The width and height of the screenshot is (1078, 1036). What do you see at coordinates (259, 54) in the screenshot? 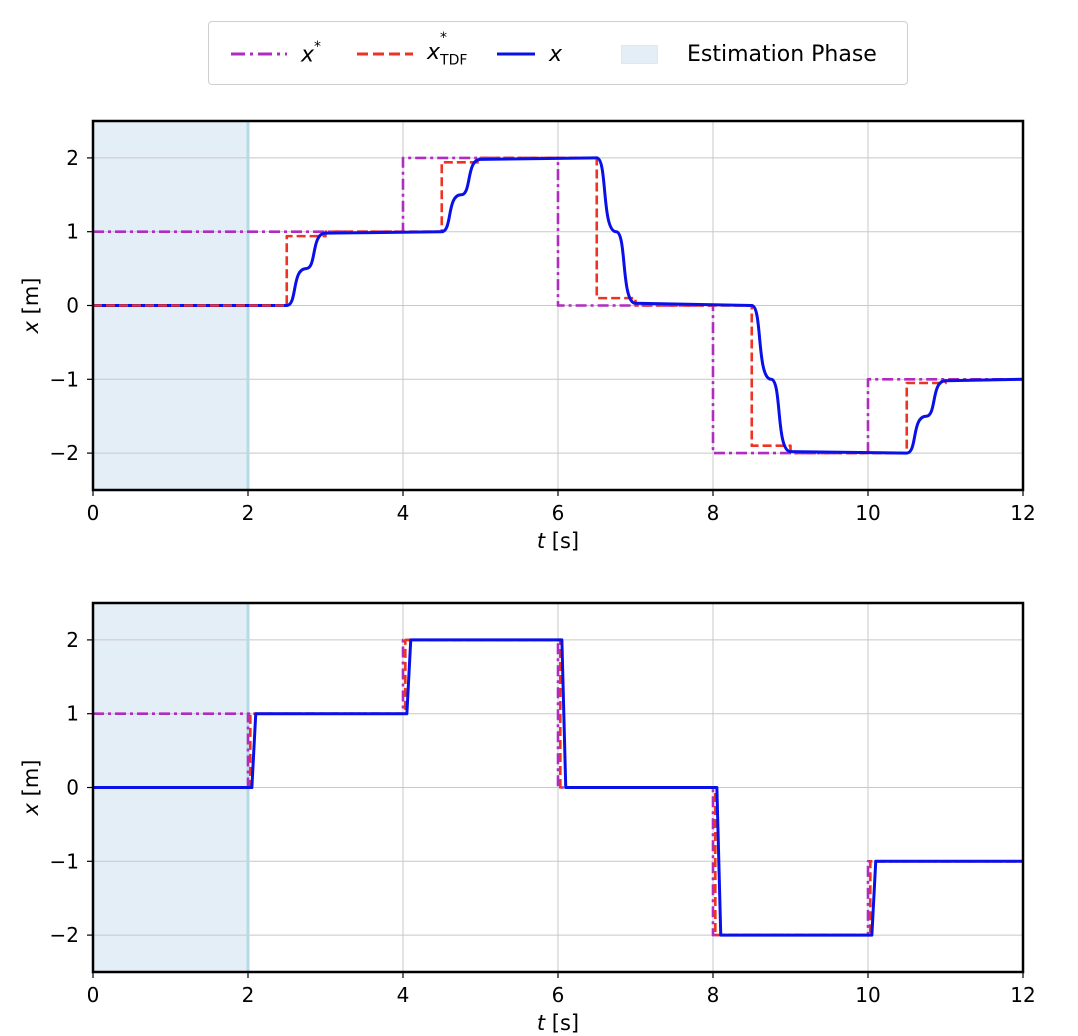
I see `dashdot-line-icon` at bounding box center [259, 54].